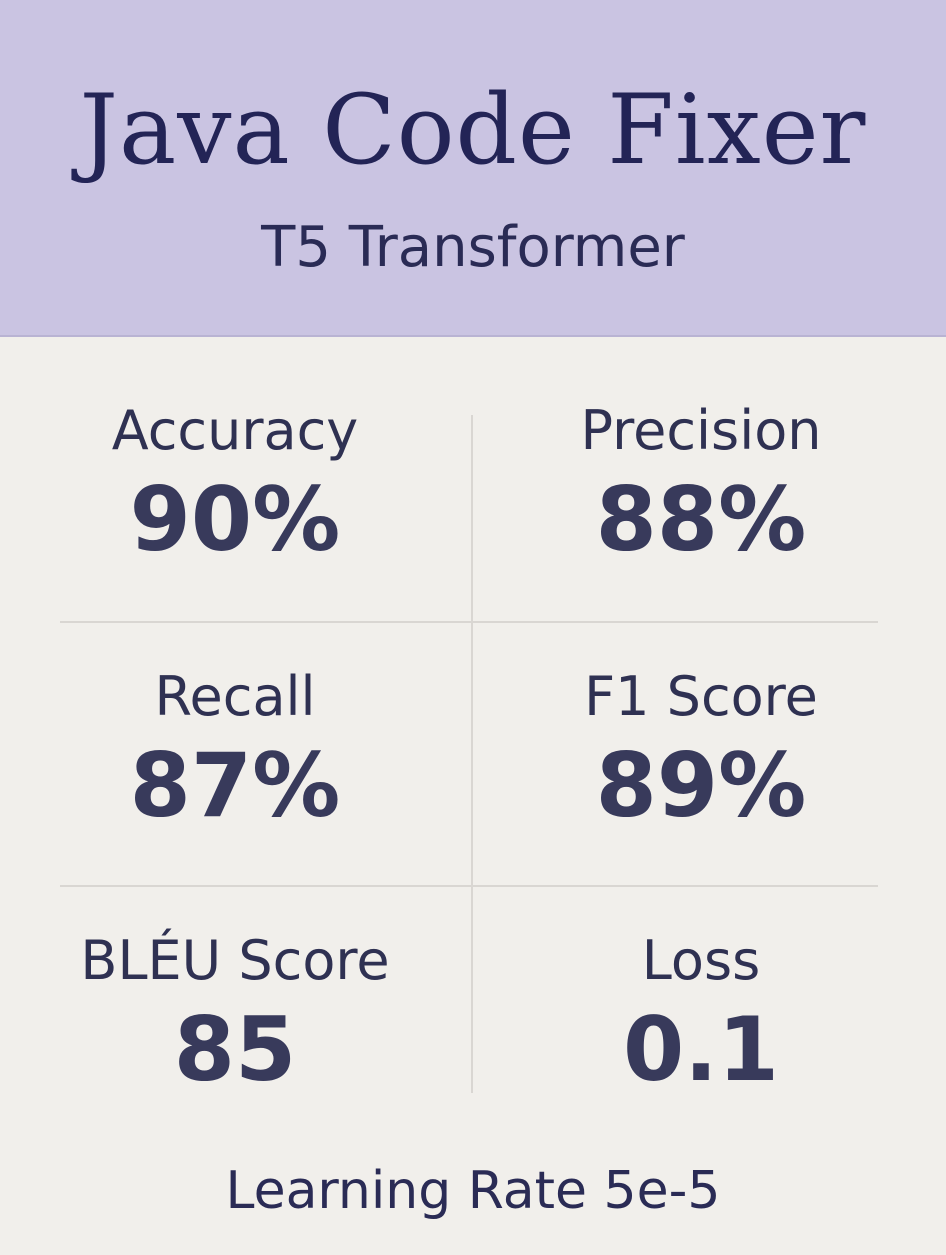 The height and width of the screenshot is (1255, 946). I want to click on metric-f1-score: F1 Score 89%, so click(701, 752).